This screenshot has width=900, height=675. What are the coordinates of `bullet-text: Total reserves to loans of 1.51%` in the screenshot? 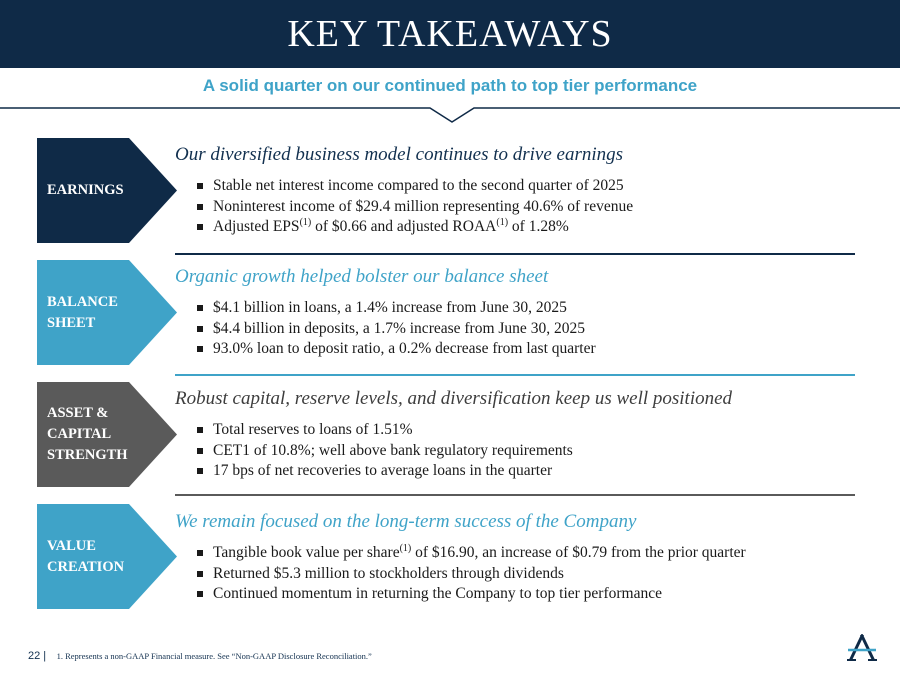 It's located at (313, 429).